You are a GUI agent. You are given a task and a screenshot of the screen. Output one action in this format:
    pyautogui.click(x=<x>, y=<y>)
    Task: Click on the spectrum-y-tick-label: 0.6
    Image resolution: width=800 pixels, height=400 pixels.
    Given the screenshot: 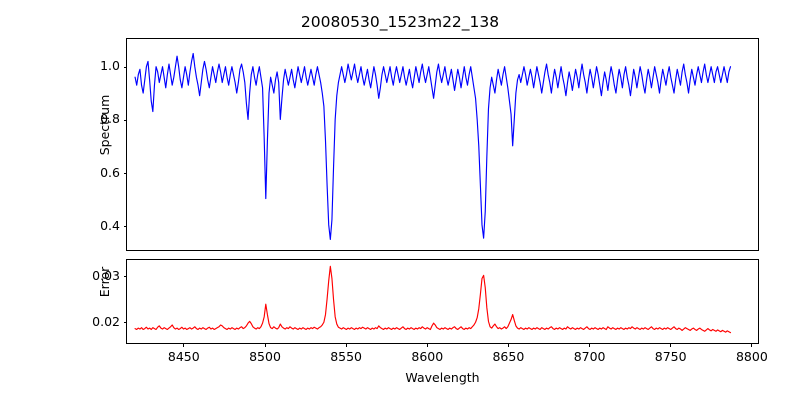 What is the action you would take?
    pyautogui.click(x=110, y=172)
    